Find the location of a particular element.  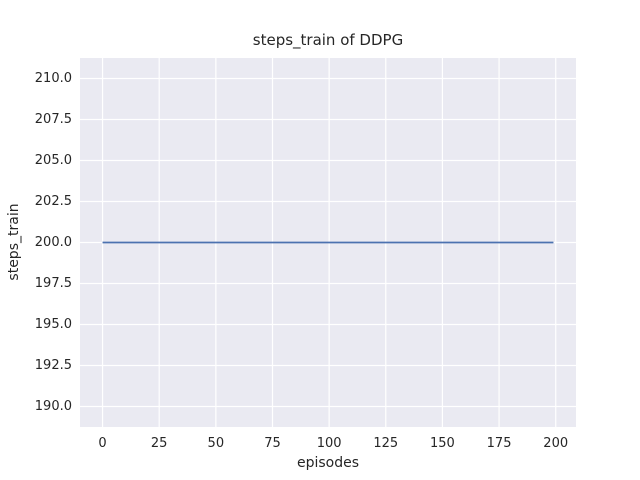

y-tick-label: 205.0 is located at coordinates (53, 160).